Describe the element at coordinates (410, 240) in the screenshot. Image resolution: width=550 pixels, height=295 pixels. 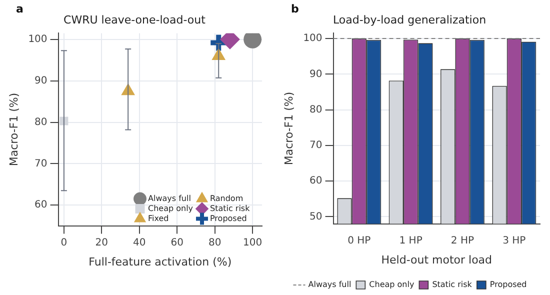
I see `x-tick-label: 1 HP` at that location.